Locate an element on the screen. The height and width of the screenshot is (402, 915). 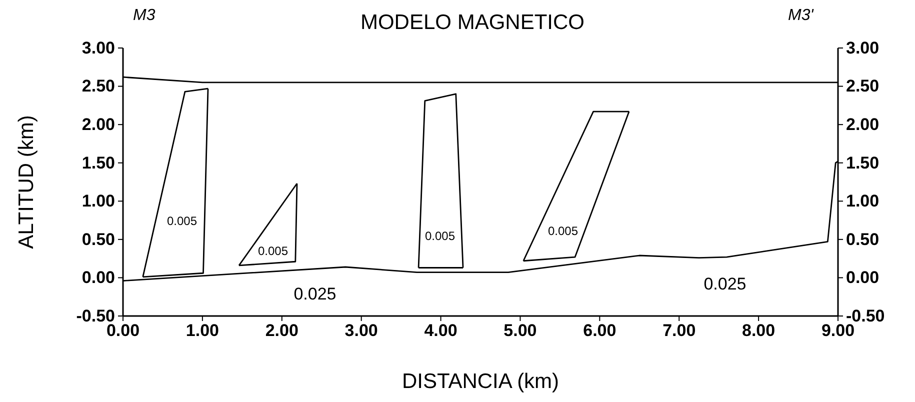
y2-tick-label: 2.50 is located at coordinates (863, 86).